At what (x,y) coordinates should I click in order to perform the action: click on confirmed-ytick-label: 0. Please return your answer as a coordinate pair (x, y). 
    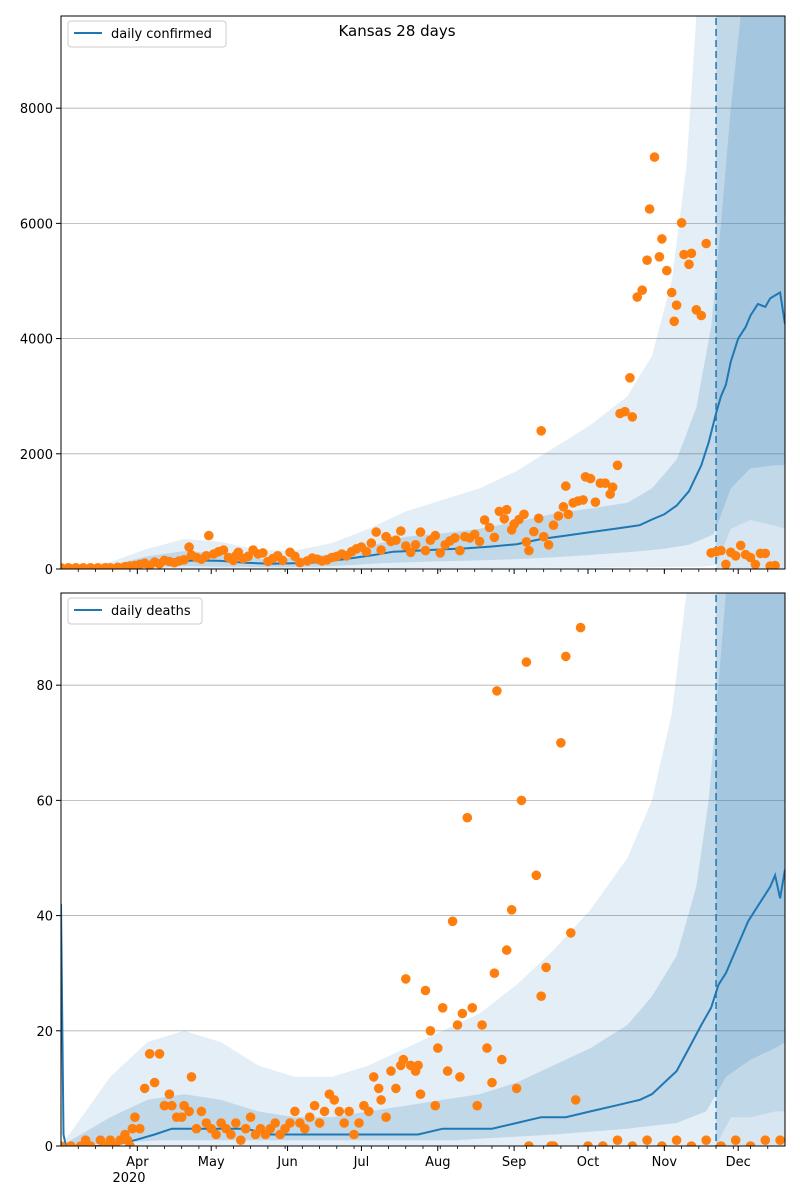
    Looking at the image, I should click on (49, 570).